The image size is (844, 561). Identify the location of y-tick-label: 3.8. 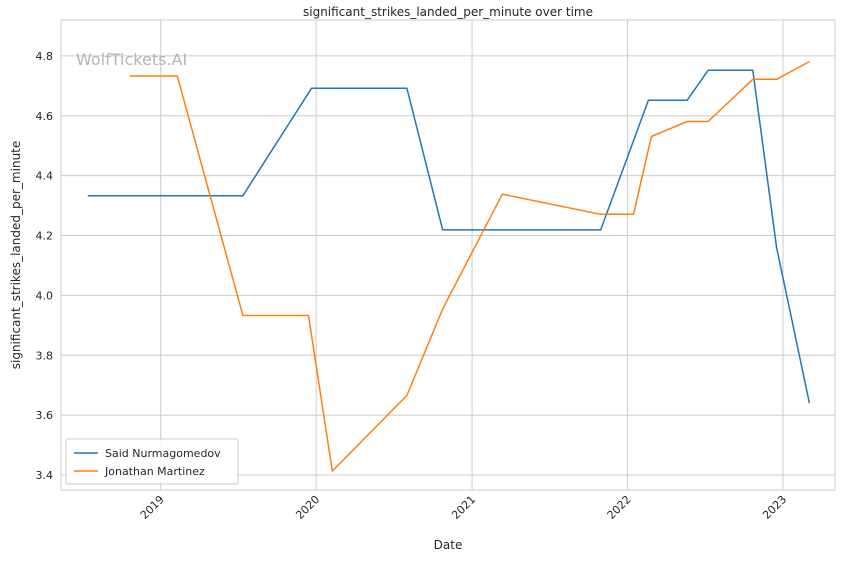
(45, 355).